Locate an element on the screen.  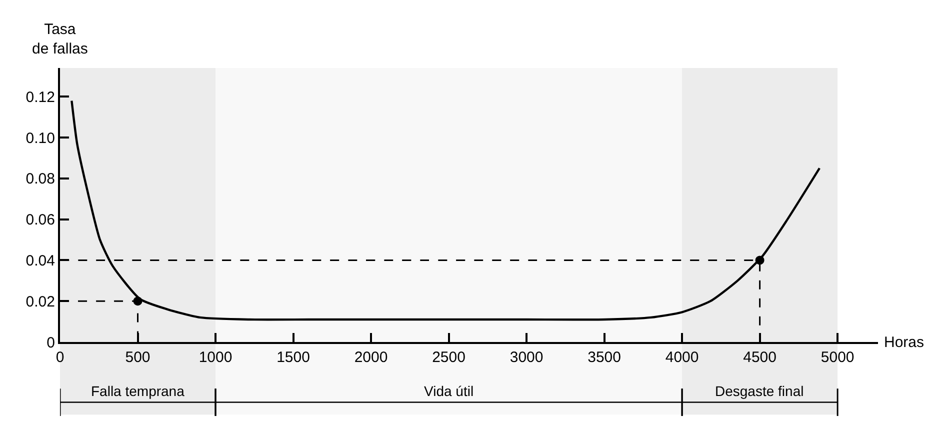
y-tick-label: 0.04 is located at coordinates (40, 261).